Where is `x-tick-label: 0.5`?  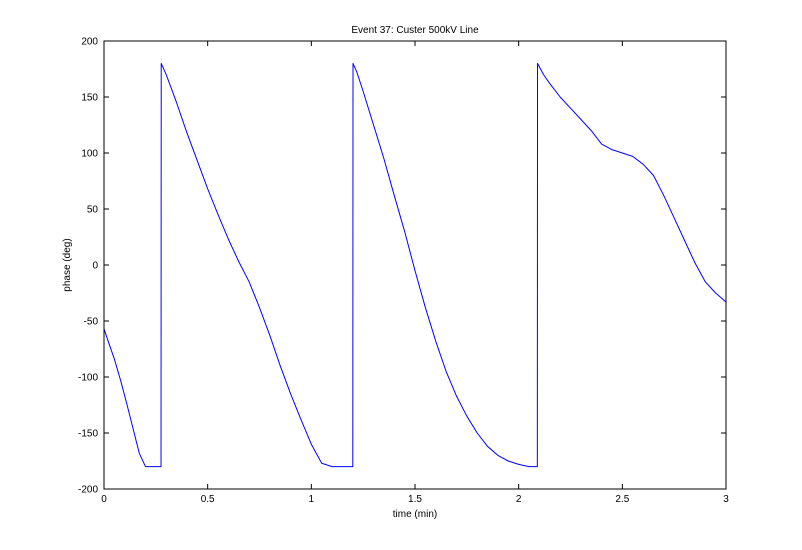 x-tick-label: 0.5 is located at coordinates (208, 499).